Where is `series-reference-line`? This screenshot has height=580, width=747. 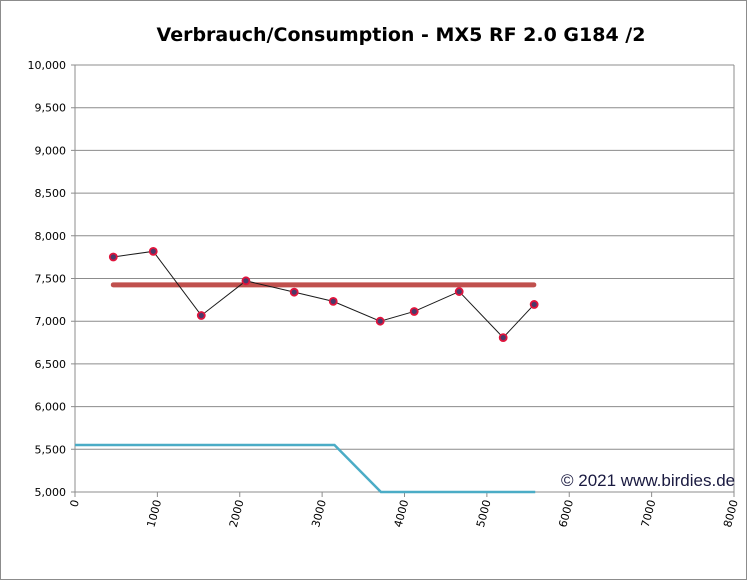 series-reference-line is located at coordinates (305, 468).